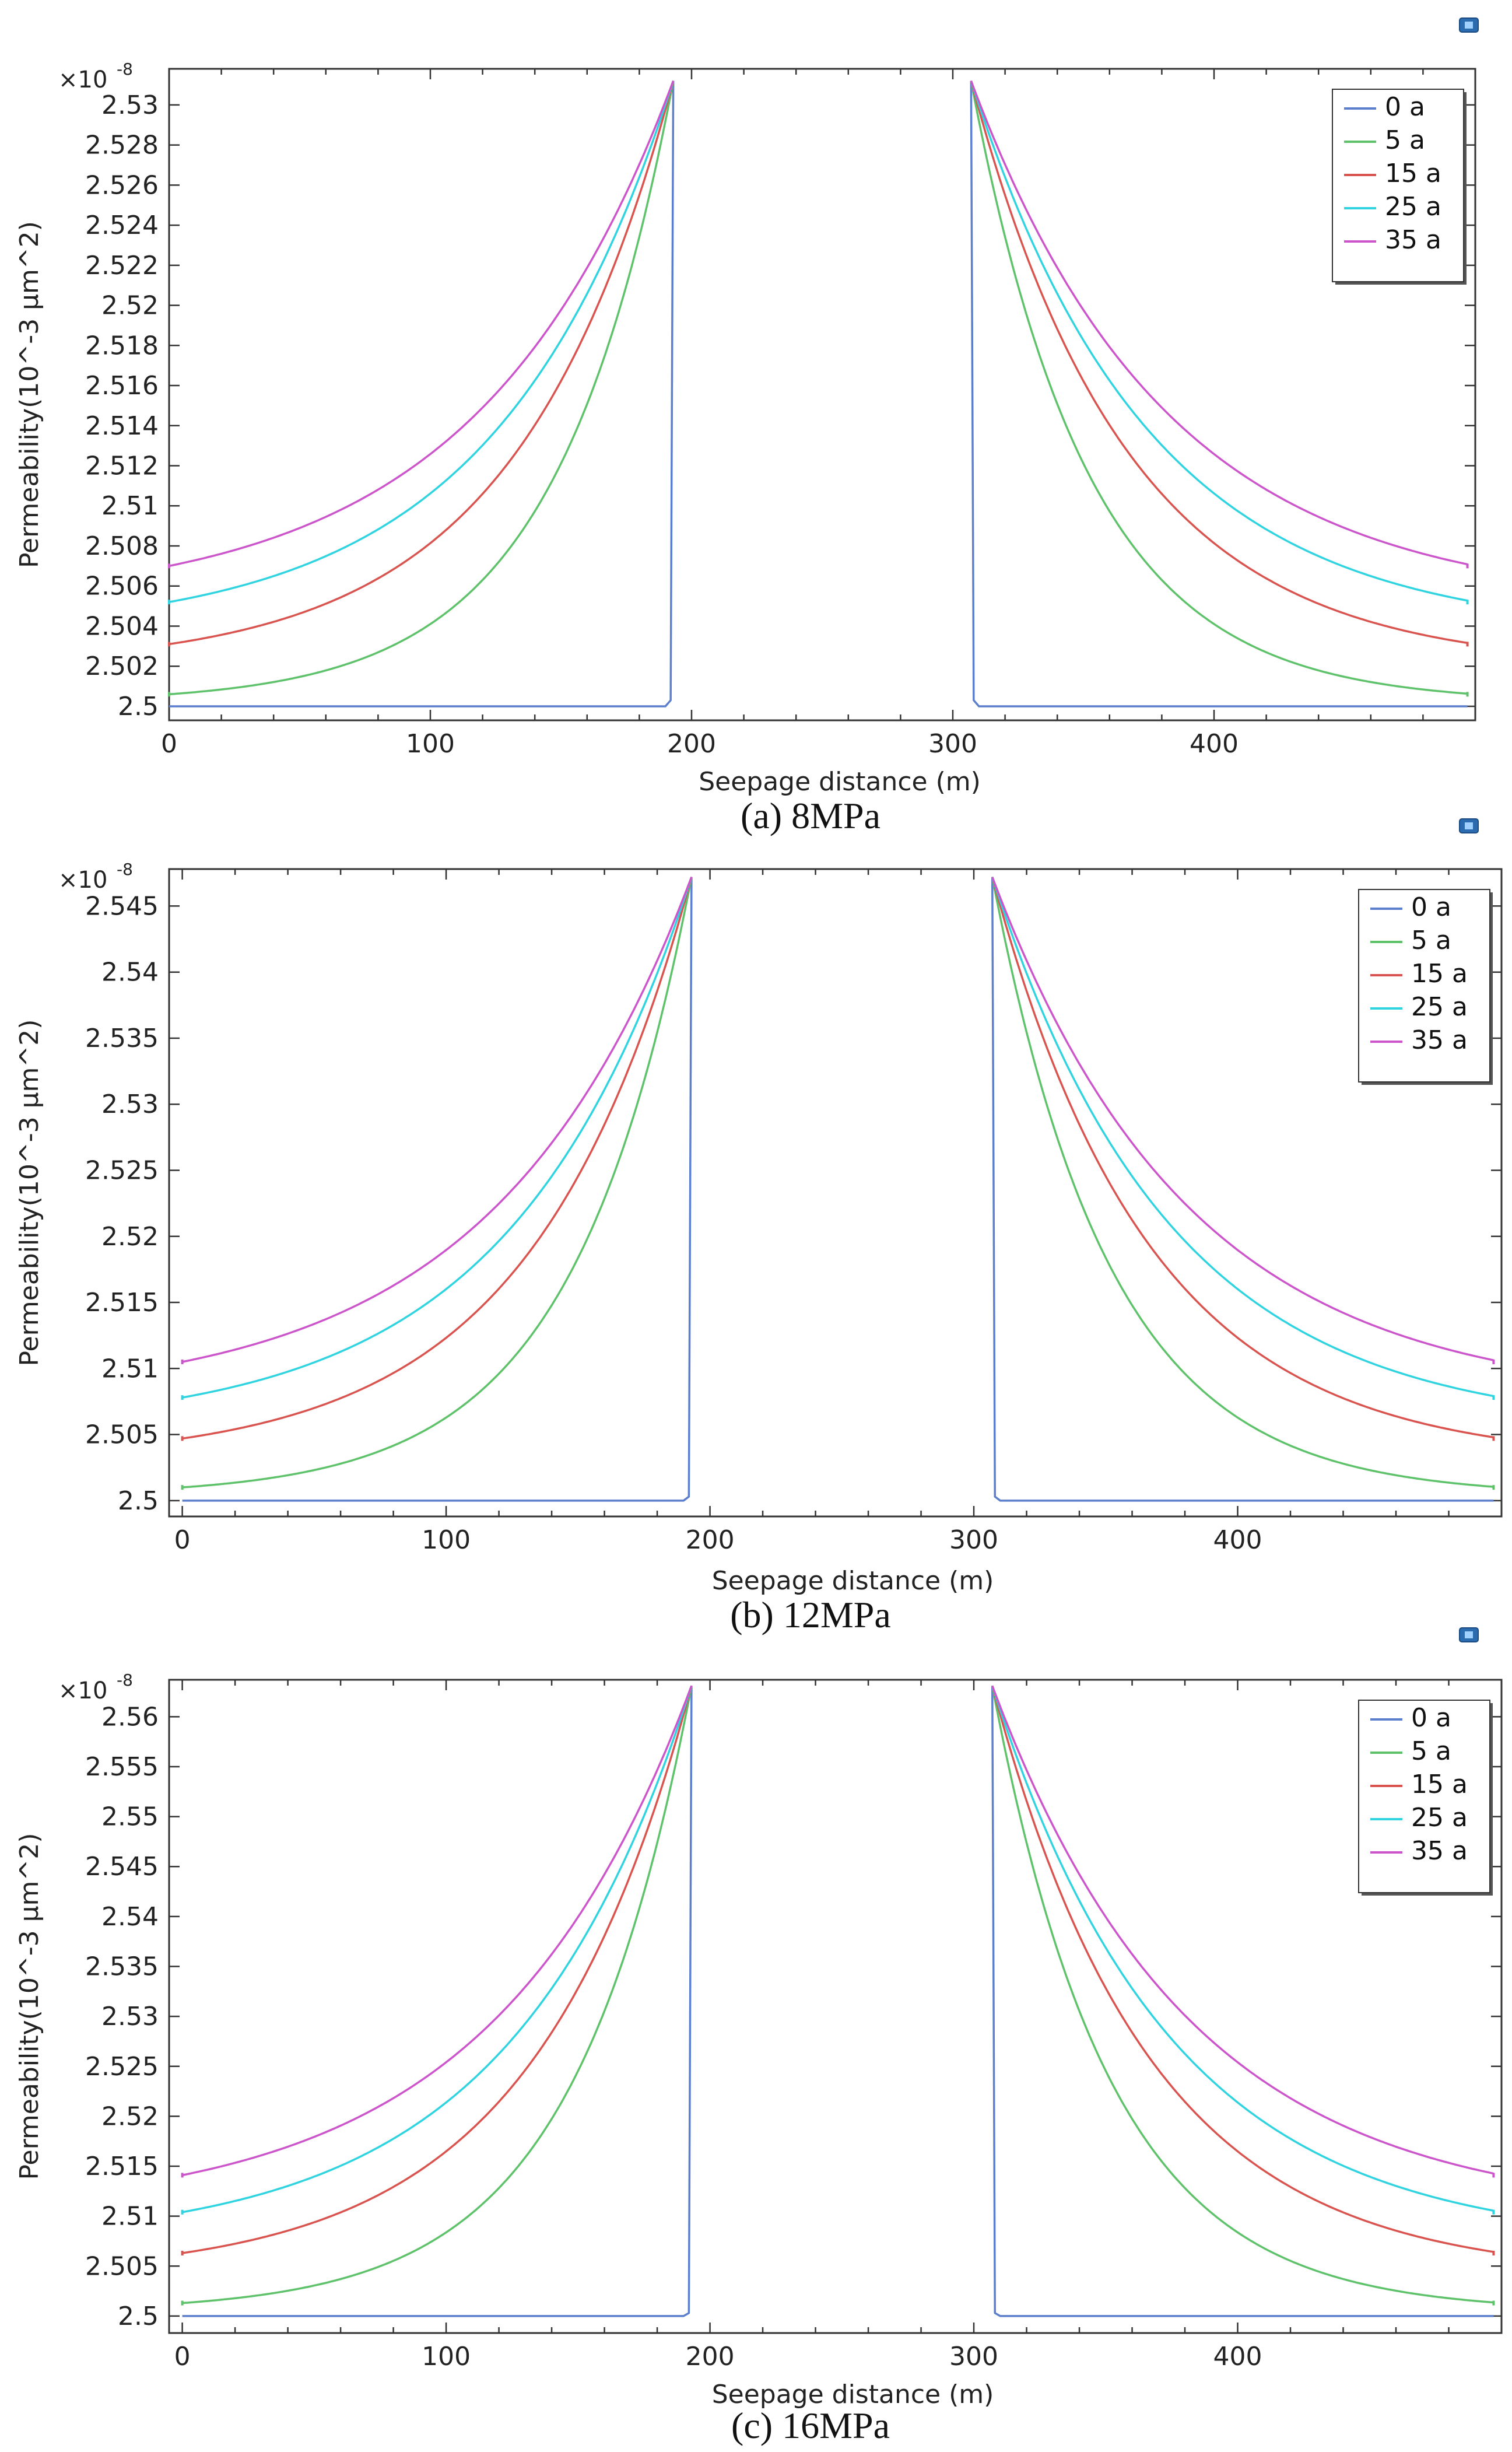  Describe the element at coordinates (810, 816) in the screenshot. I see `panel-caption: (a) 8MPa` at that location.